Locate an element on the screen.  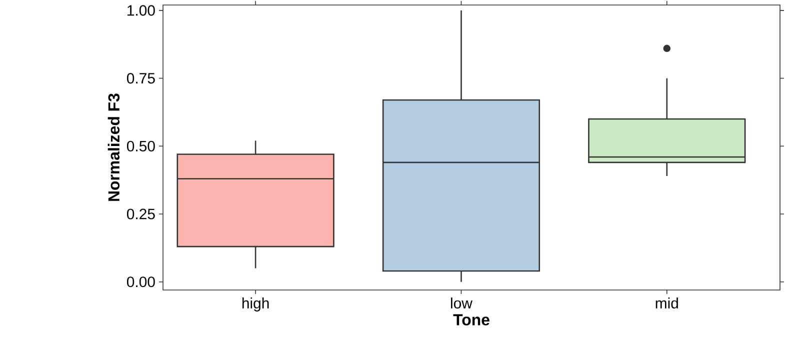
x-axis-title: Tone is located at coordinates (471, 320).